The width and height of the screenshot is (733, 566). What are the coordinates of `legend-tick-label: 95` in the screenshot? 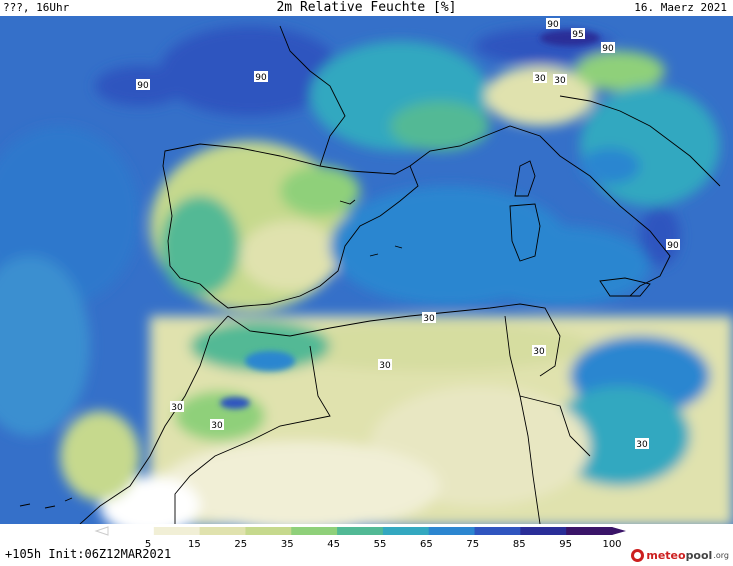 It's located at (565, 544).